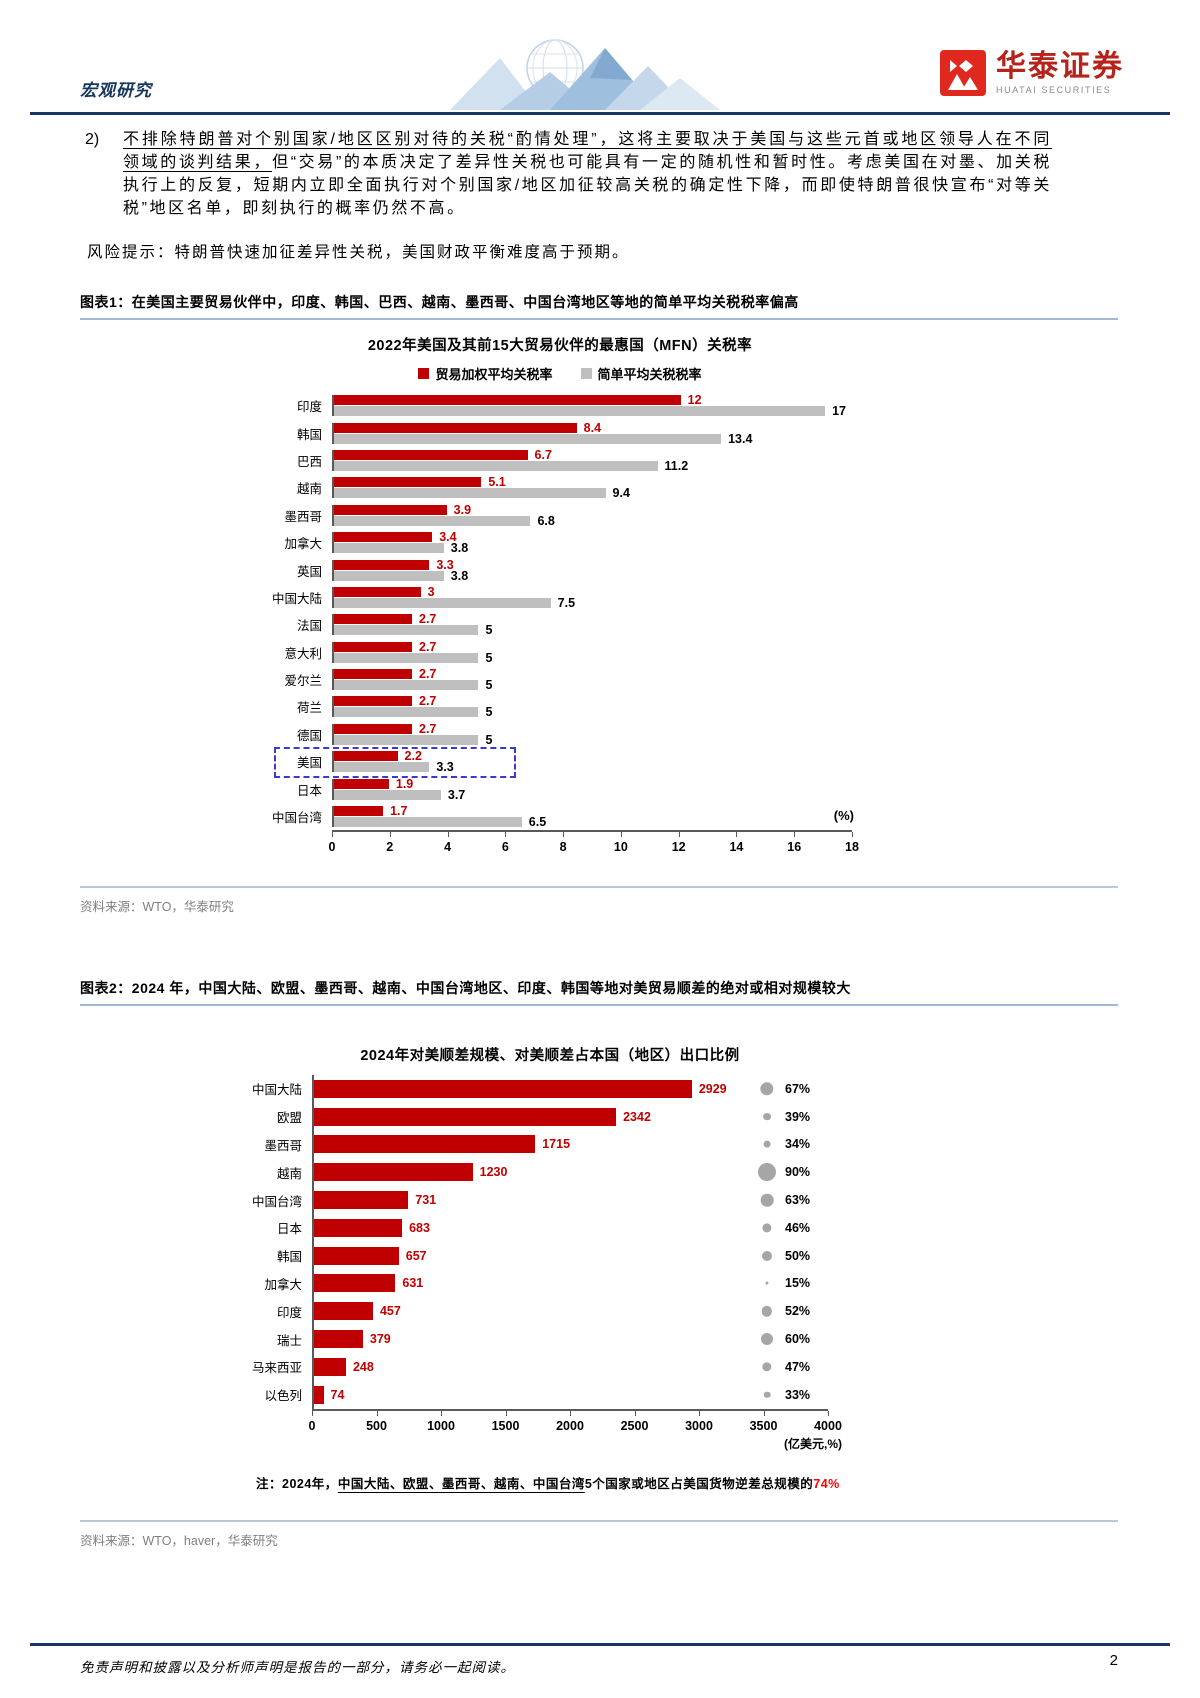 The image size is (1200, 1698). I want to click on chart1-bar-group: 1.9 3.7, so click(593, 789).